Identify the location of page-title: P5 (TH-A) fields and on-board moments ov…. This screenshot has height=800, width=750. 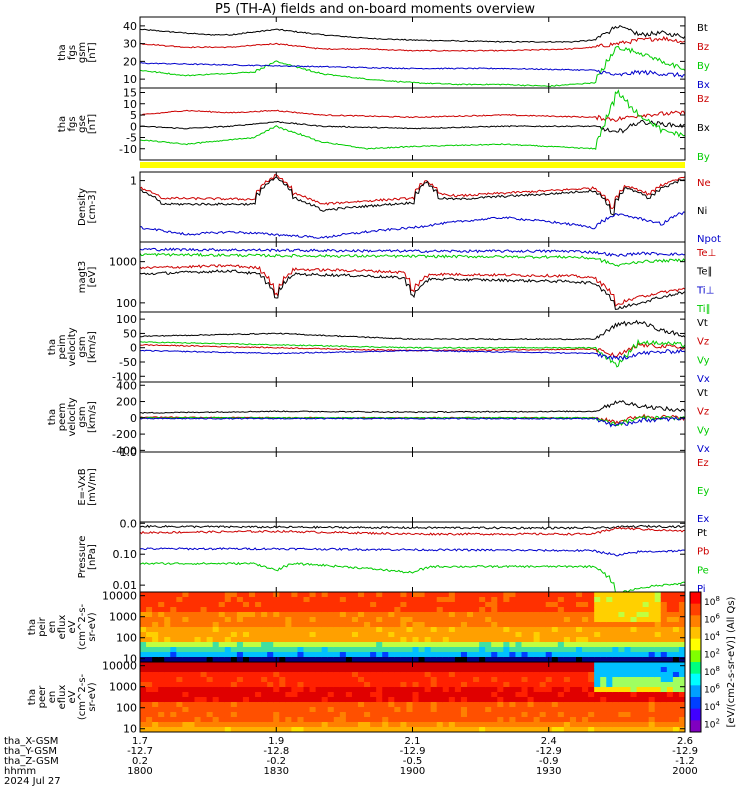
(375, 9).